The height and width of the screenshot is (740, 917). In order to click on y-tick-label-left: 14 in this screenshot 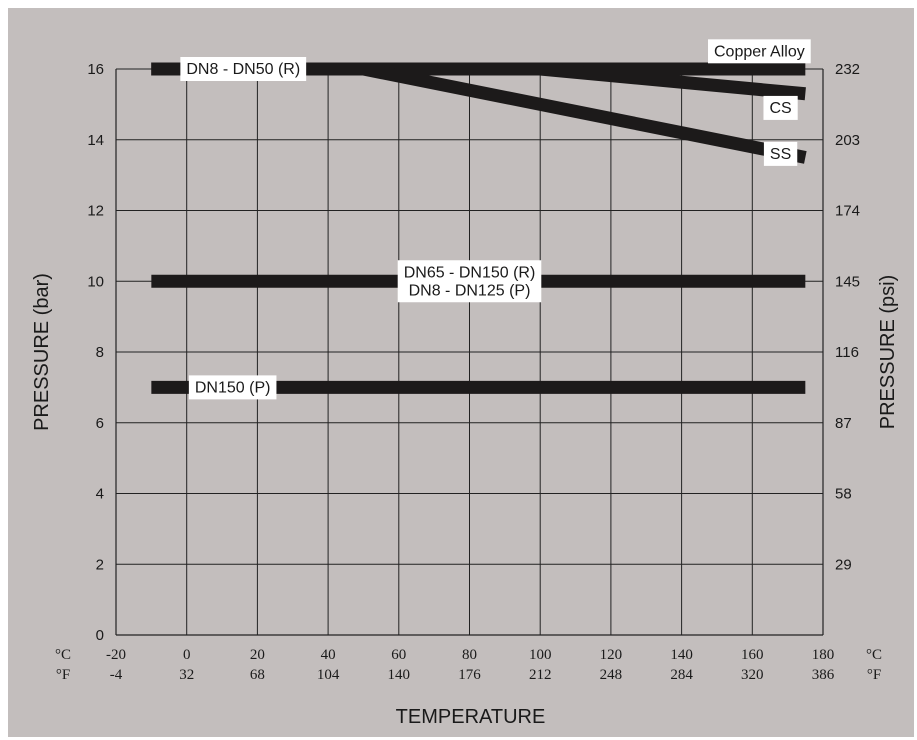, I will do `click(95, 140)`.